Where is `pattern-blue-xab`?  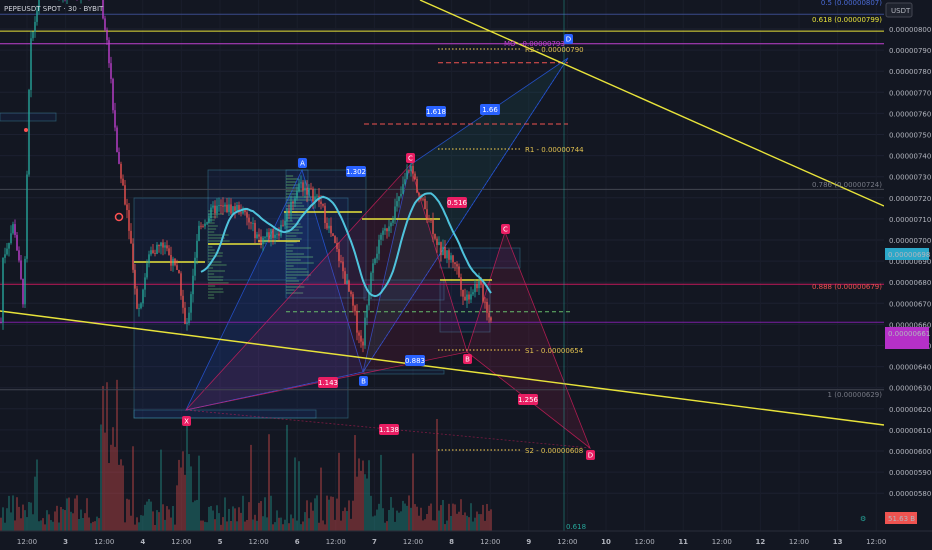 pattern-blue-xab is located at coordinates (274, 289).